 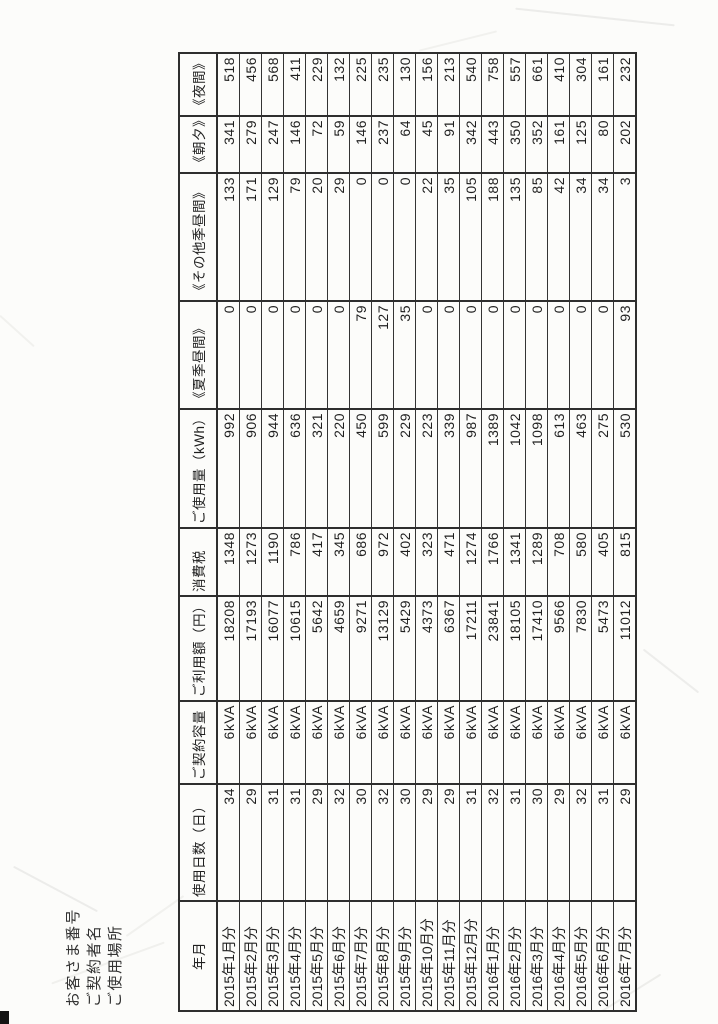 I want to click on data-cell: 105, so click(x=470, y=237).